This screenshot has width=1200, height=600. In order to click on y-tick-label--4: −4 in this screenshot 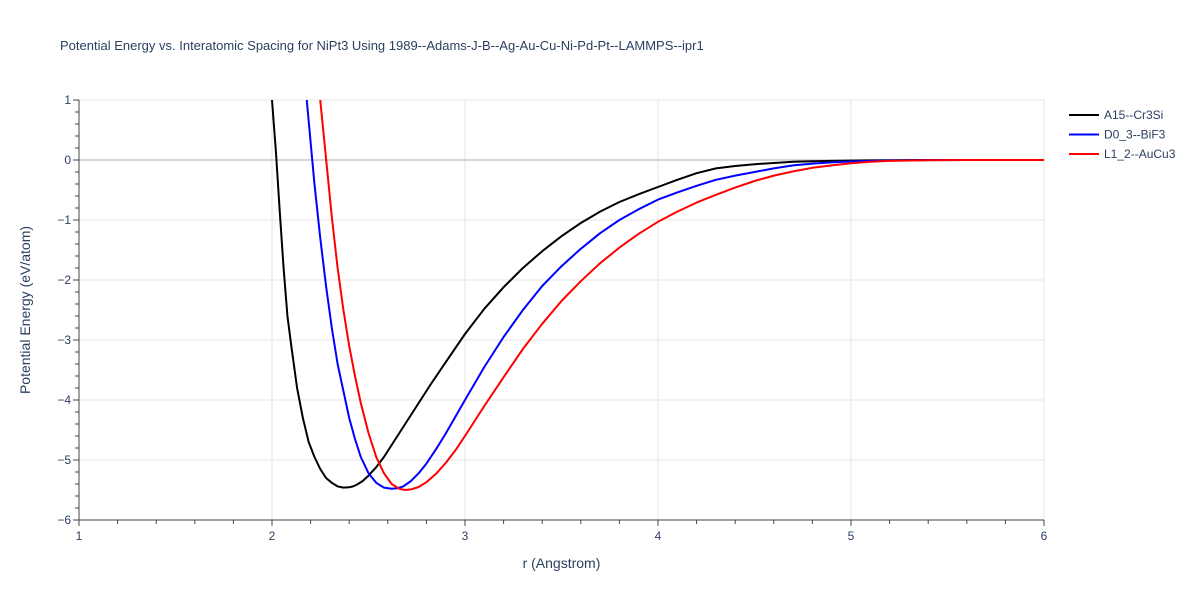, I will do `click(64, 400)`.